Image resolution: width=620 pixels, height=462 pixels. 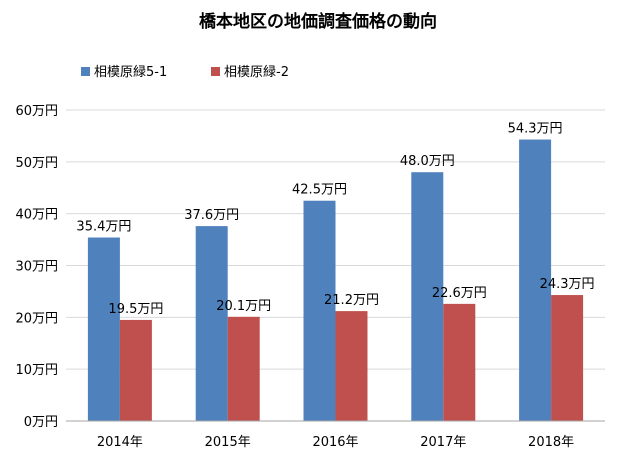 What do you see at coordinates (256, 72) in the screenshot?
I see `legend-label: 相模原緑-2` at bounding box center [256, 72].